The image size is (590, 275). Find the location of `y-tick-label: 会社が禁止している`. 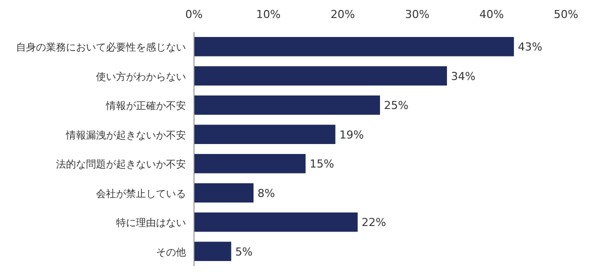

y-tick-label: 会社が禁止している is located at coordinates (141, 194).